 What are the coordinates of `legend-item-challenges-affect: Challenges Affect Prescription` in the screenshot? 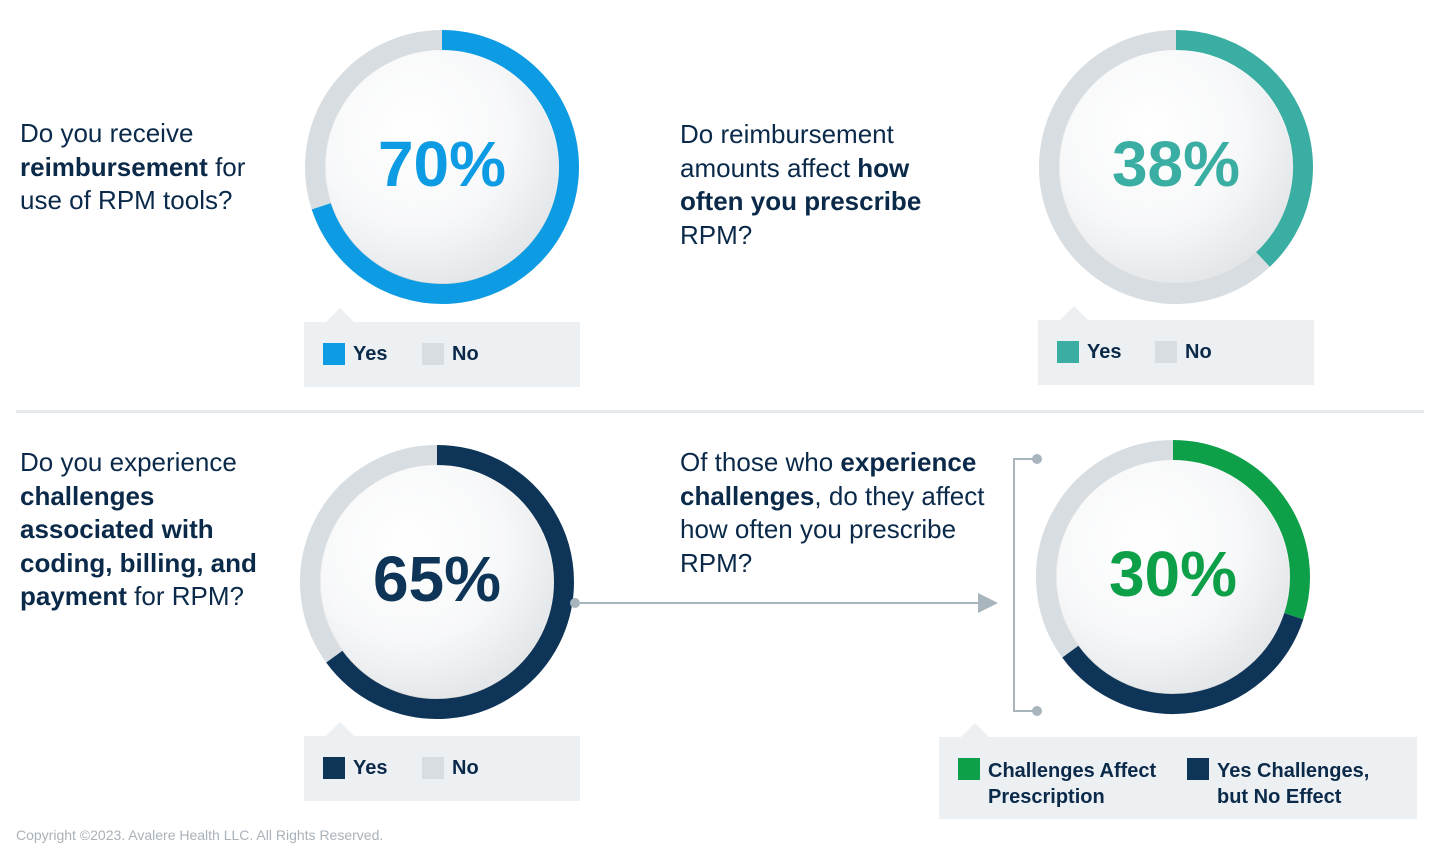 It's located at (1065, 784).